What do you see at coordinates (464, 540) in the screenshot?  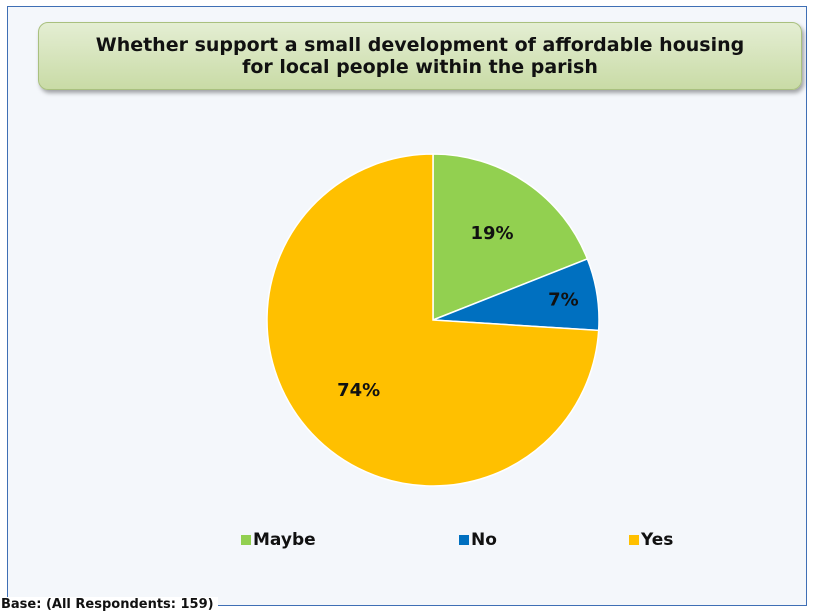 I see `legend-swatch-no` at bounding box center [464, 540].